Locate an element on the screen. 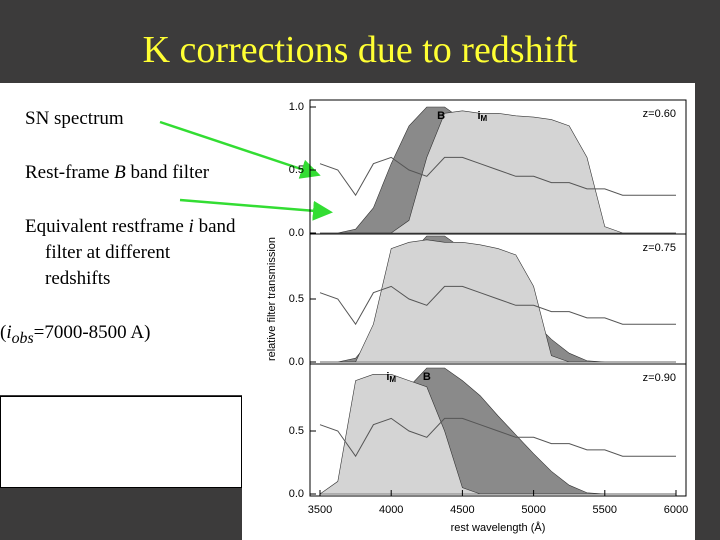  empty-box is located at coordinates (121, 442).